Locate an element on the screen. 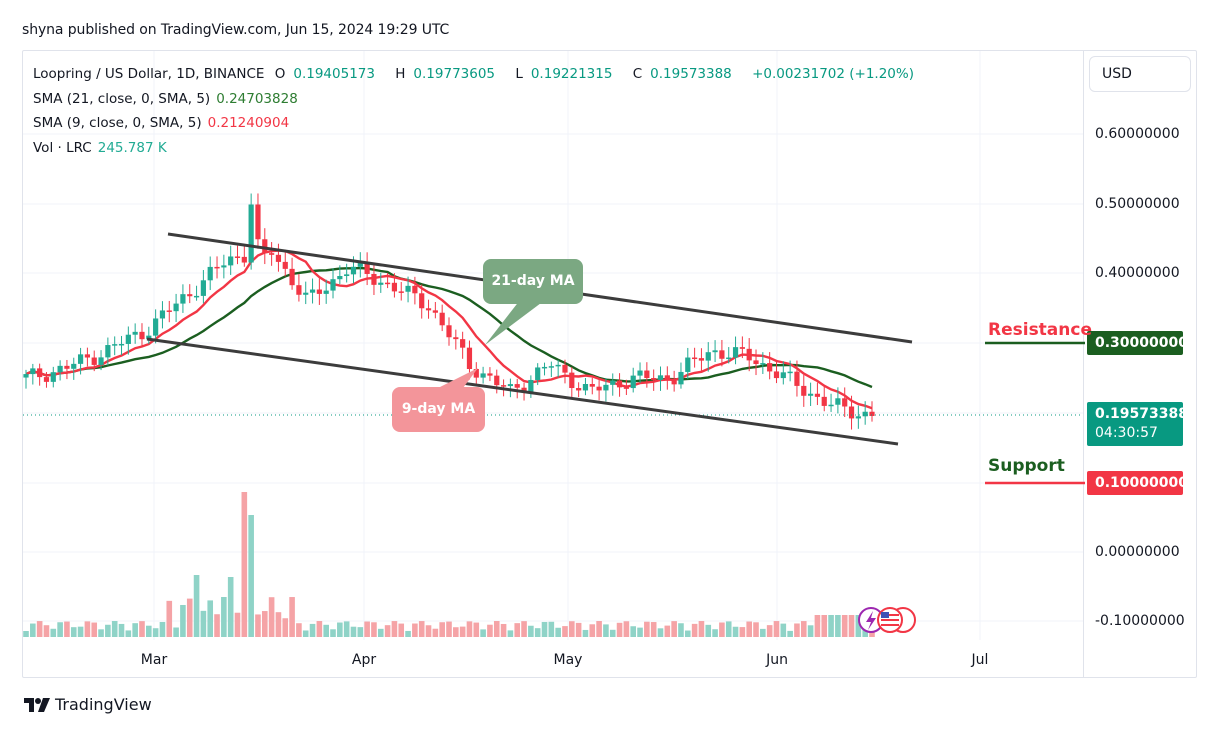 The height and width of the screenshot is (740, 1220). support-label: Support is located at coordinates (1026, 466).